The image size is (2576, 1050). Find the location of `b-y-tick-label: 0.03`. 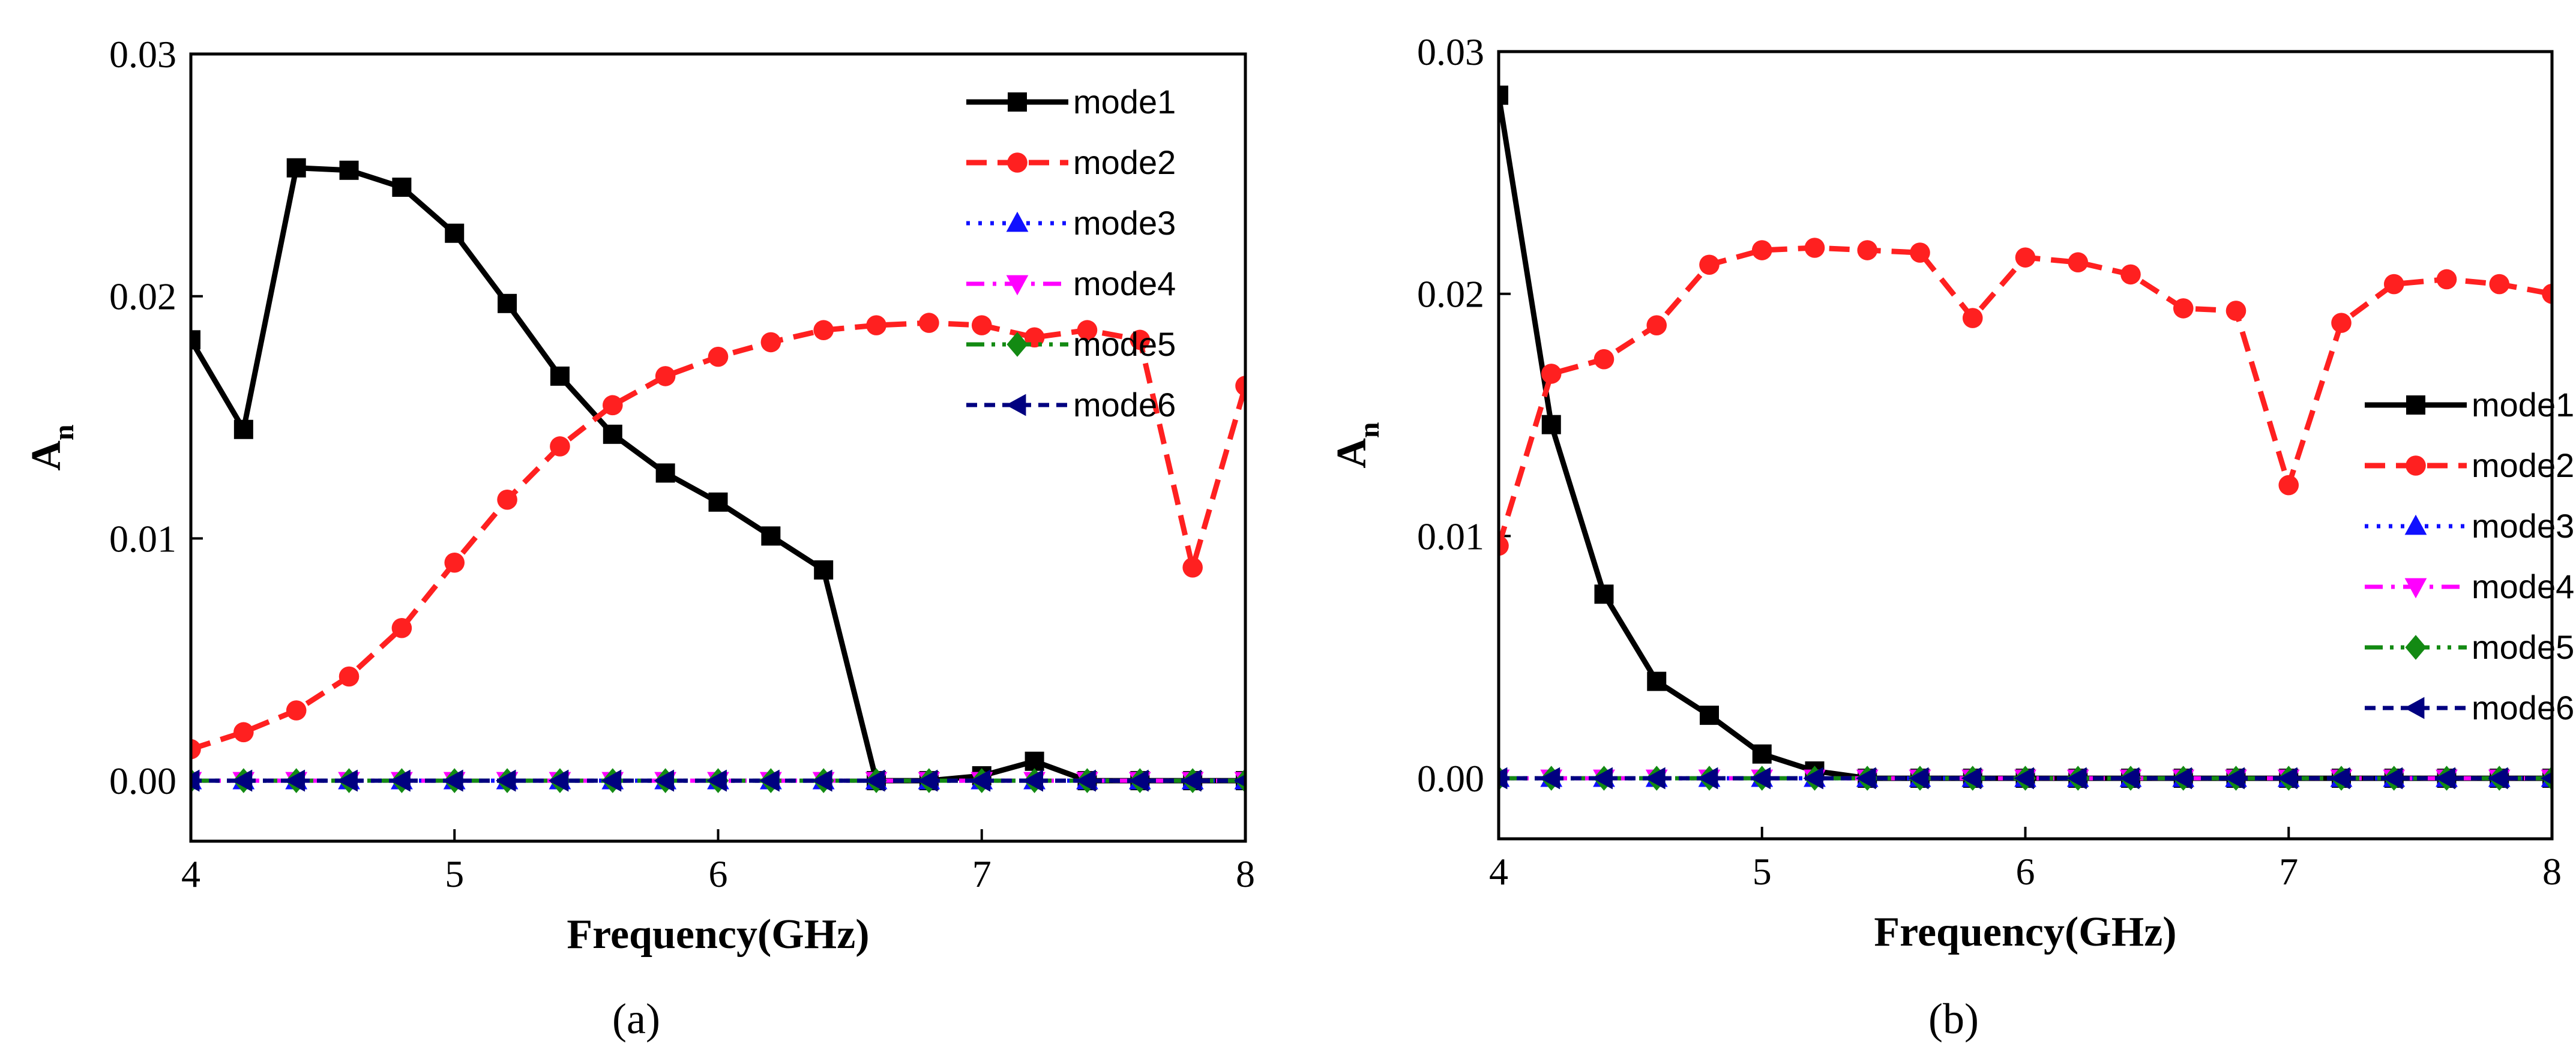

b-y-tick-label: 0.03 is located at coordinates (1450, 52).